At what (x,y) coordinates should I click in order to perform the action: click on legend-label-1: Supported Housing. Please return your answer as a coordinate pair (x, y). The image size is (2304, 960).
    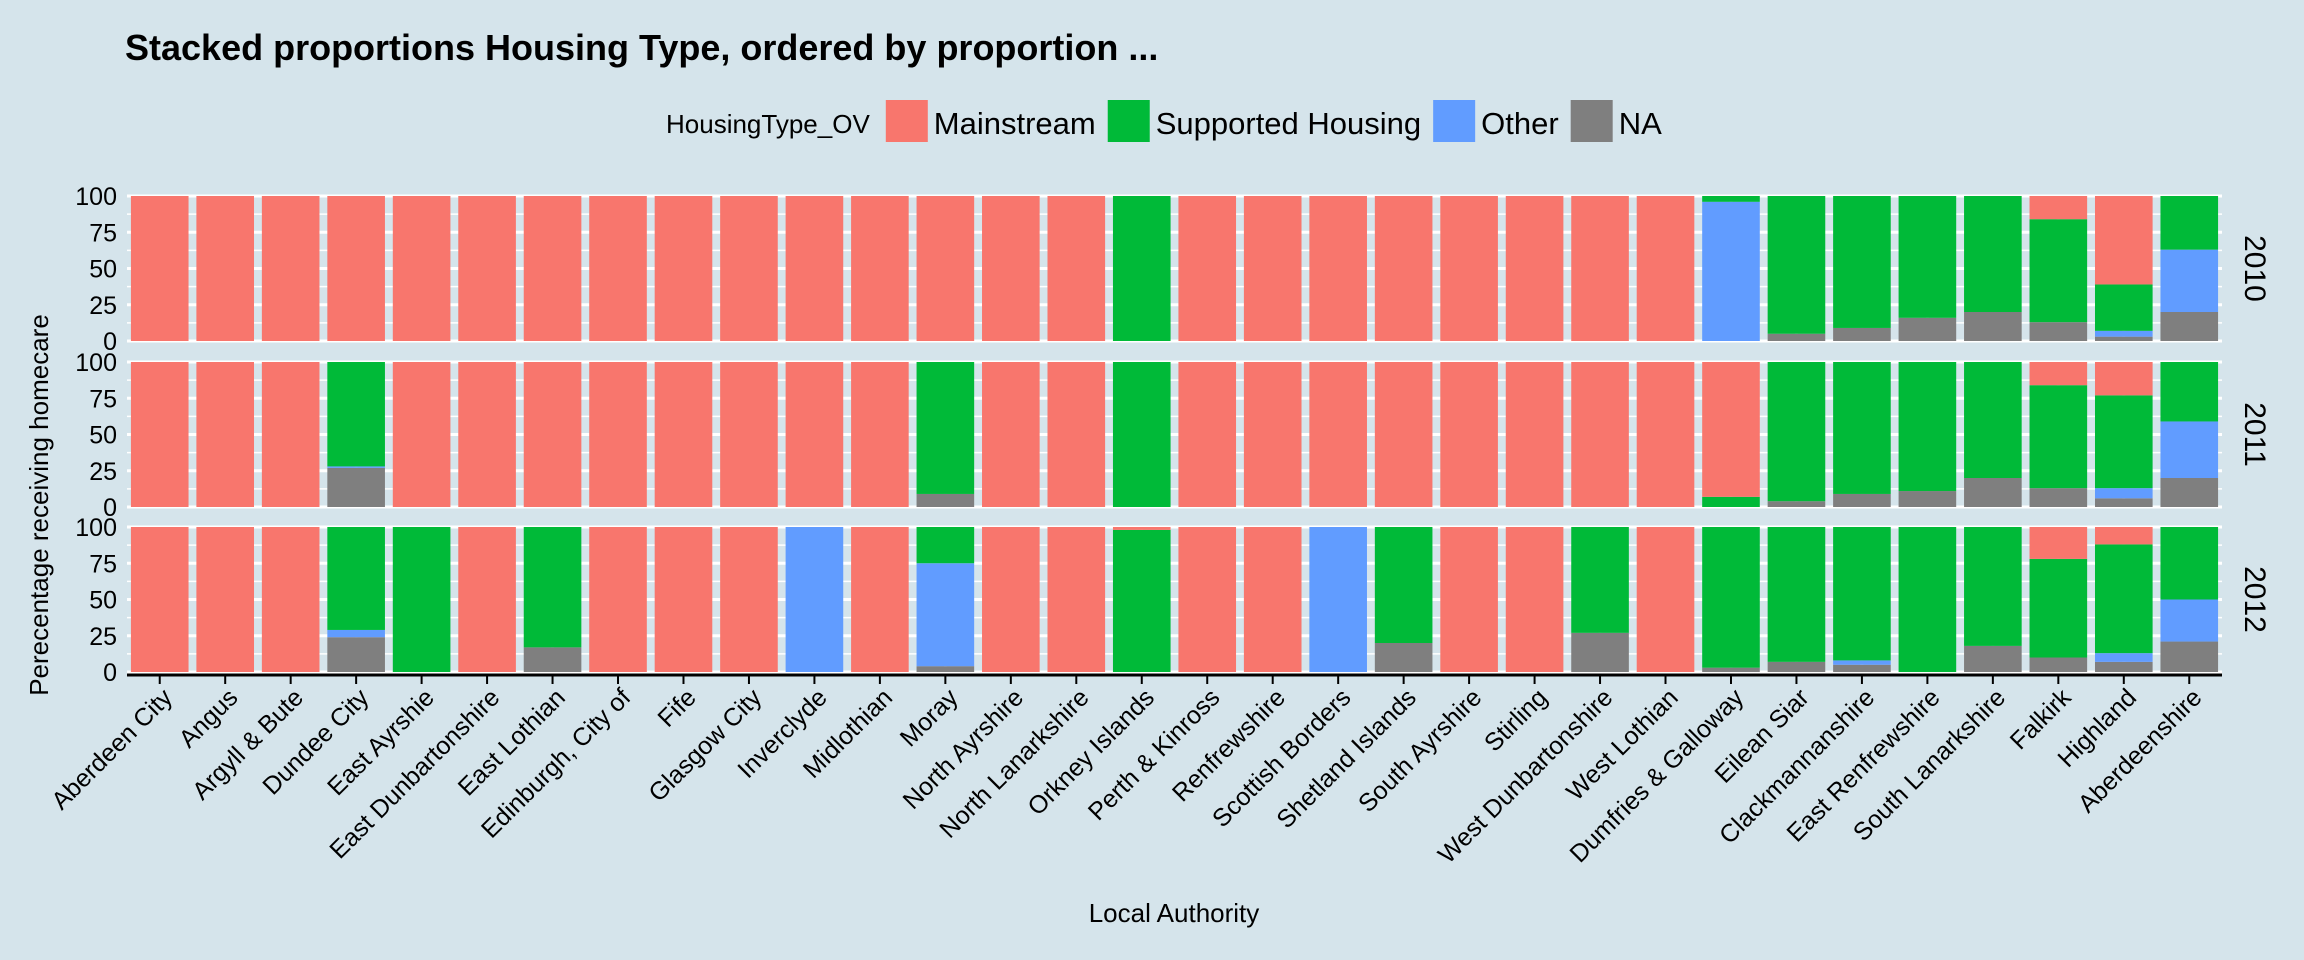
    Looking at the image, I should click on (1288, 123).